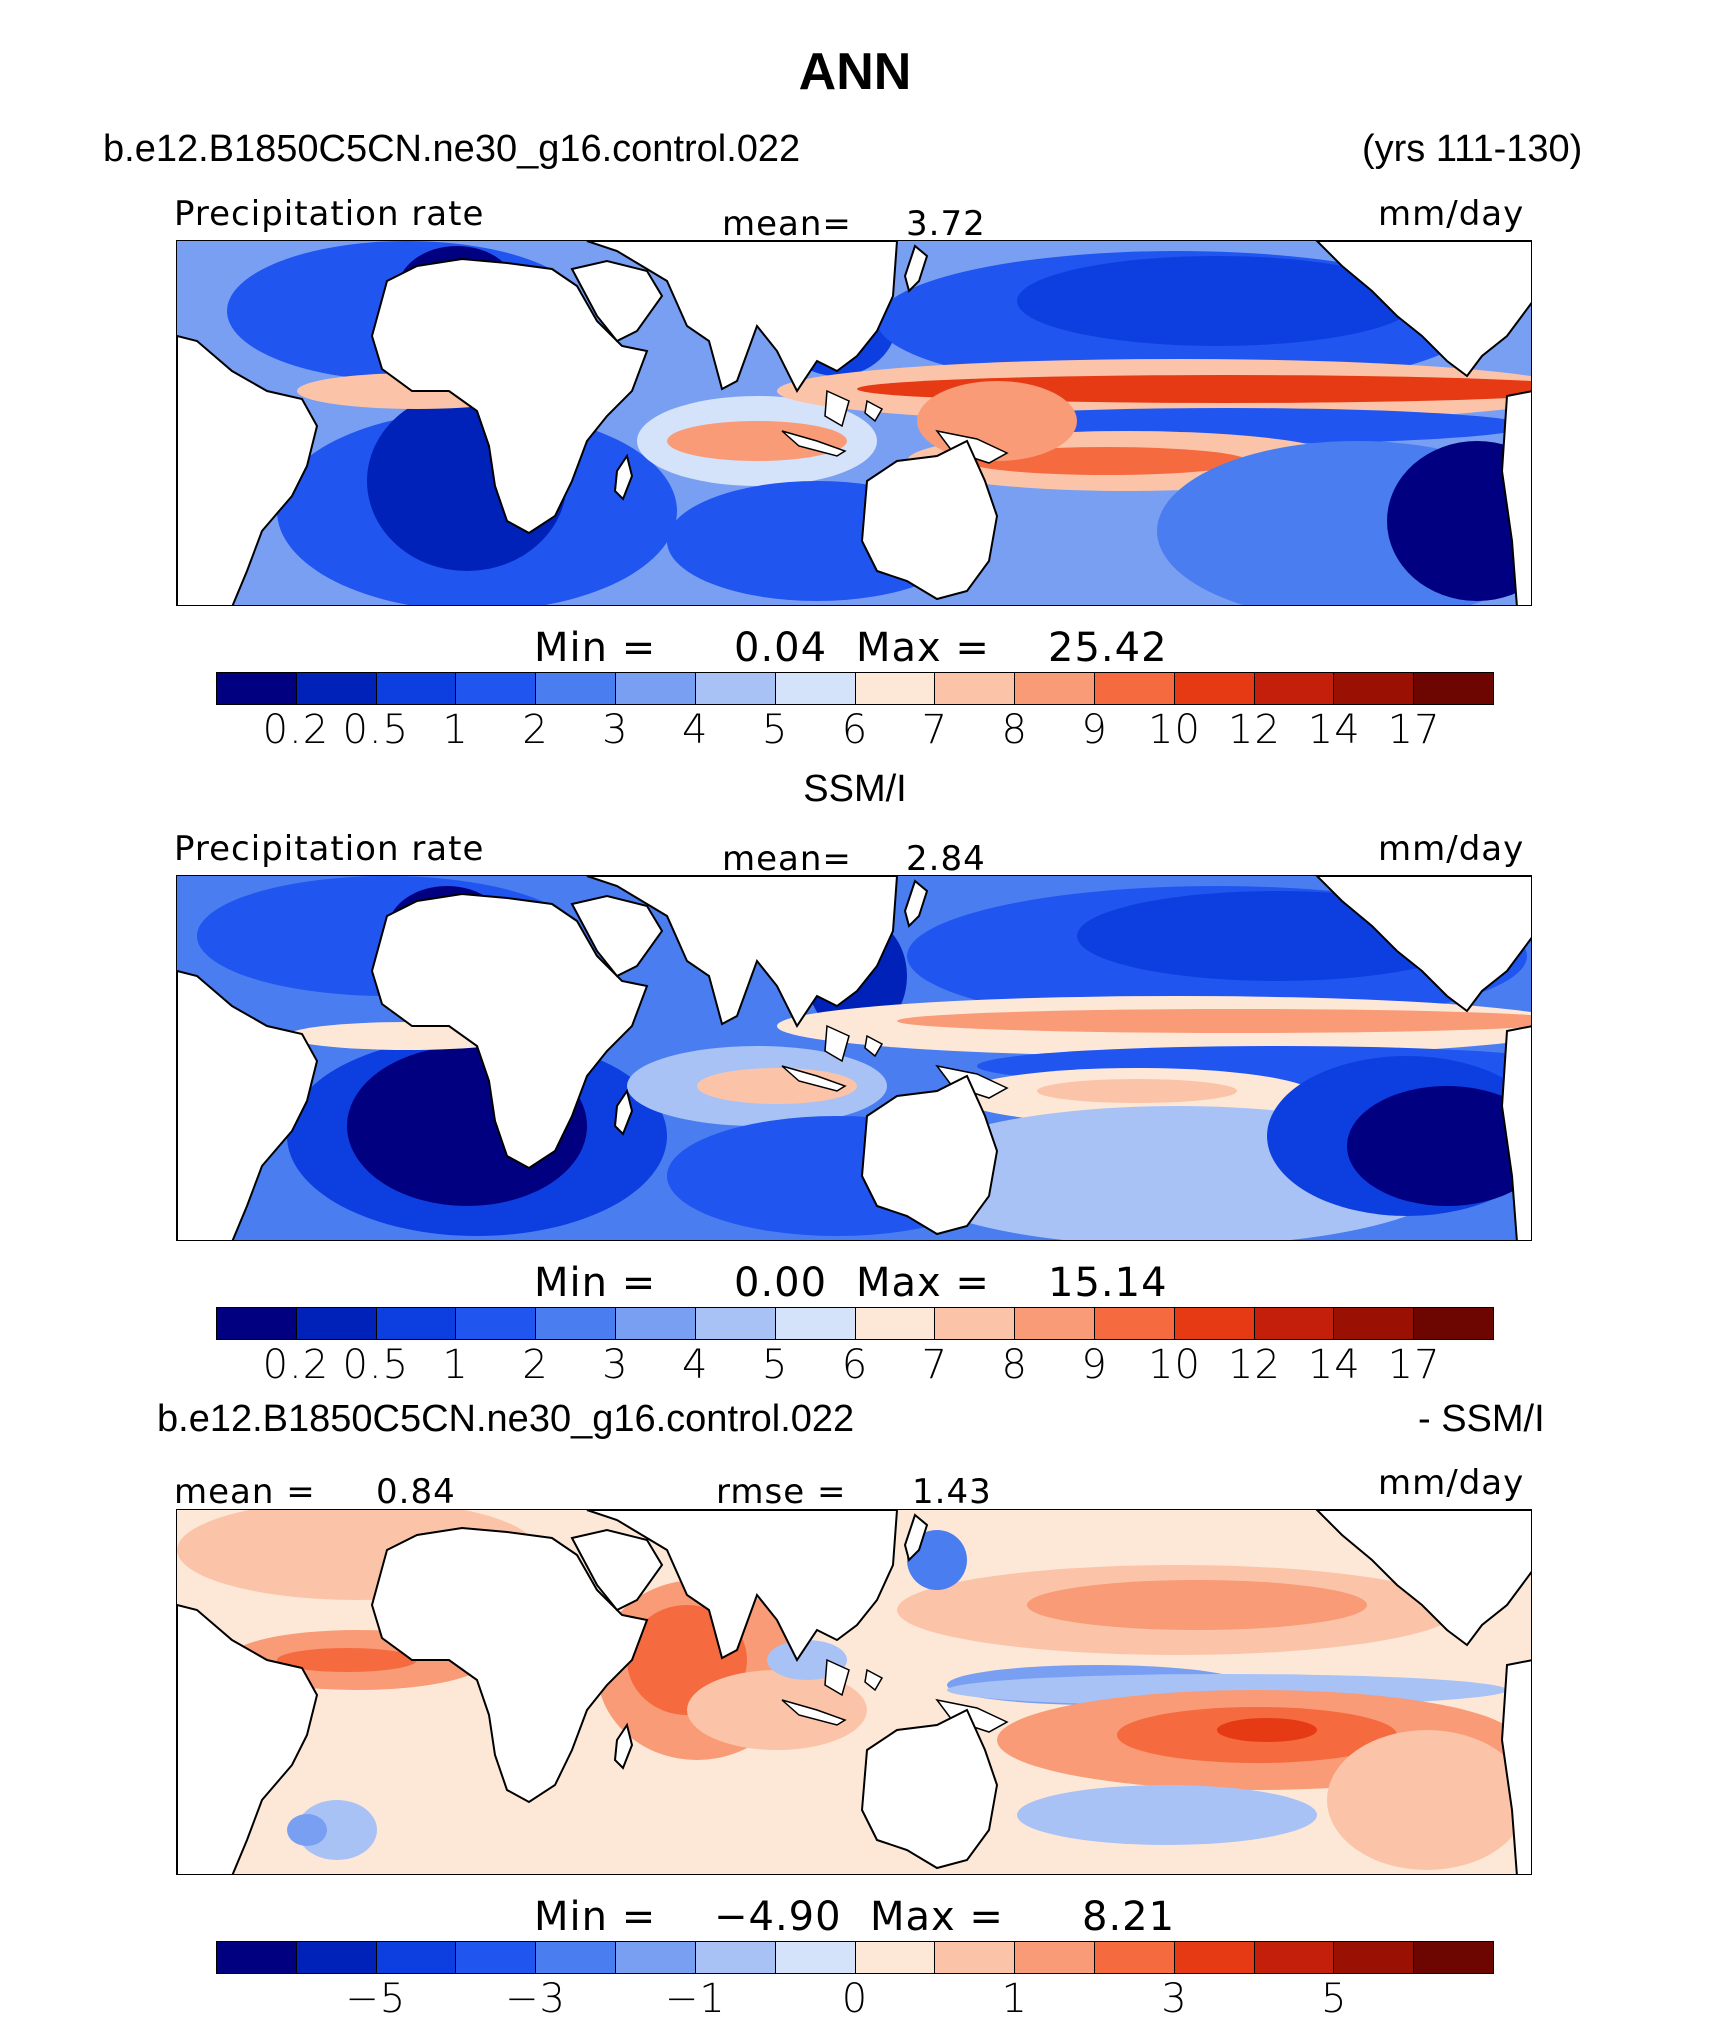 The height and width of the screenshot is (2036, 1710). I want to click on panel1-max-label: Max =, so click(923, 648).